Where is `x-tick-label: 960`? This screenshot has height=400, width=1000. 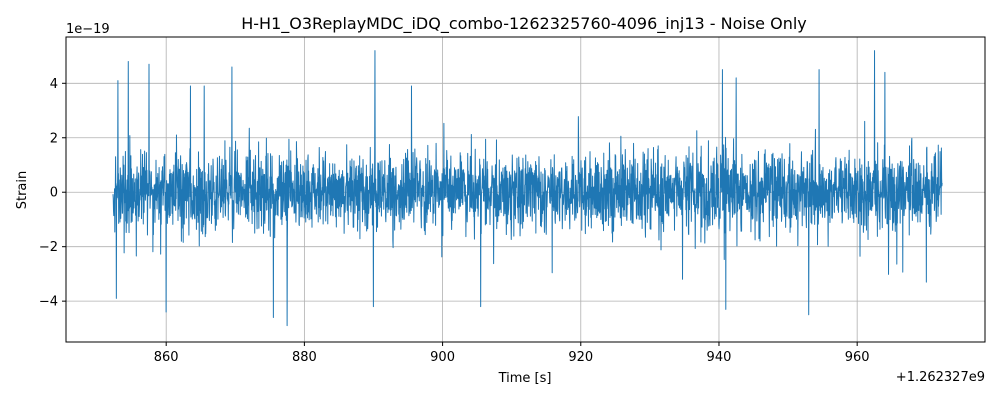 x-tick-label: 960 is located at coordinates (857, 357).